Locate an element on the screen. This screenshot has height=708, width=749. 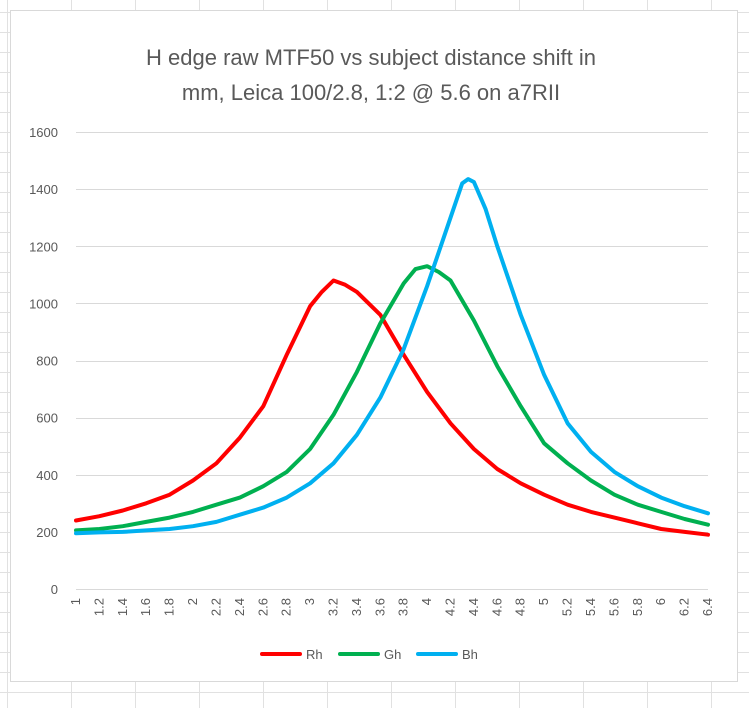
x-tick-label: 3.8 is located at coordinates (403, 607).